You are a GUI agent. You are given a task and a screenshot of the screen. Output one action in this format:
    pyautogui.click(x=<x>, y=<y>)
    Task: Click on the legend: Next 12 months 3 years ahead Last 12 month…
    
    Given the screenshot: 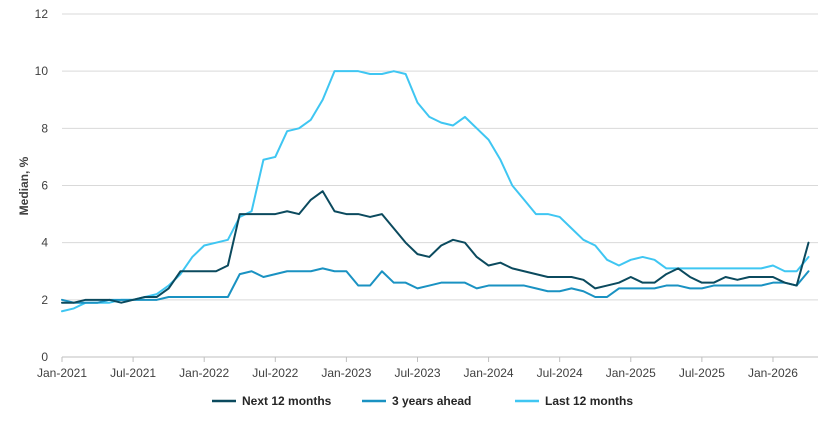 What is the action you would take?
    pyautogui.click(x=422, y=401)
    